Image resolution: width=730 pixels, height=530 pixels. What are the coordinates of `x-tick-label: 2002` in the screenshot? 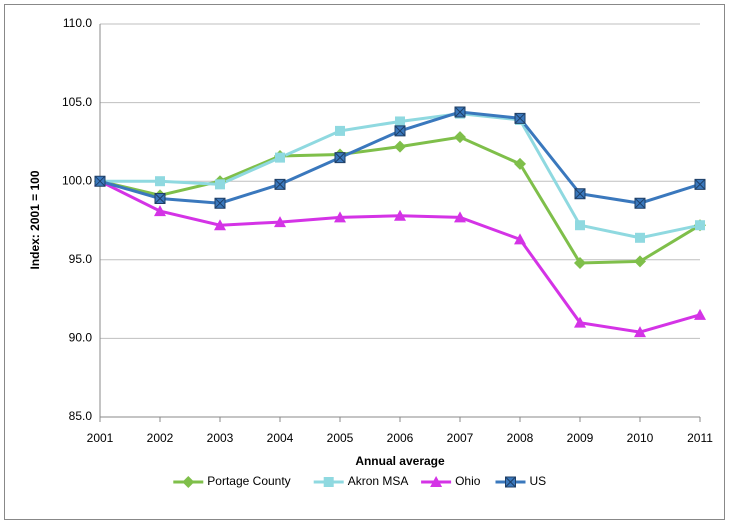 It's located at (160, 438).